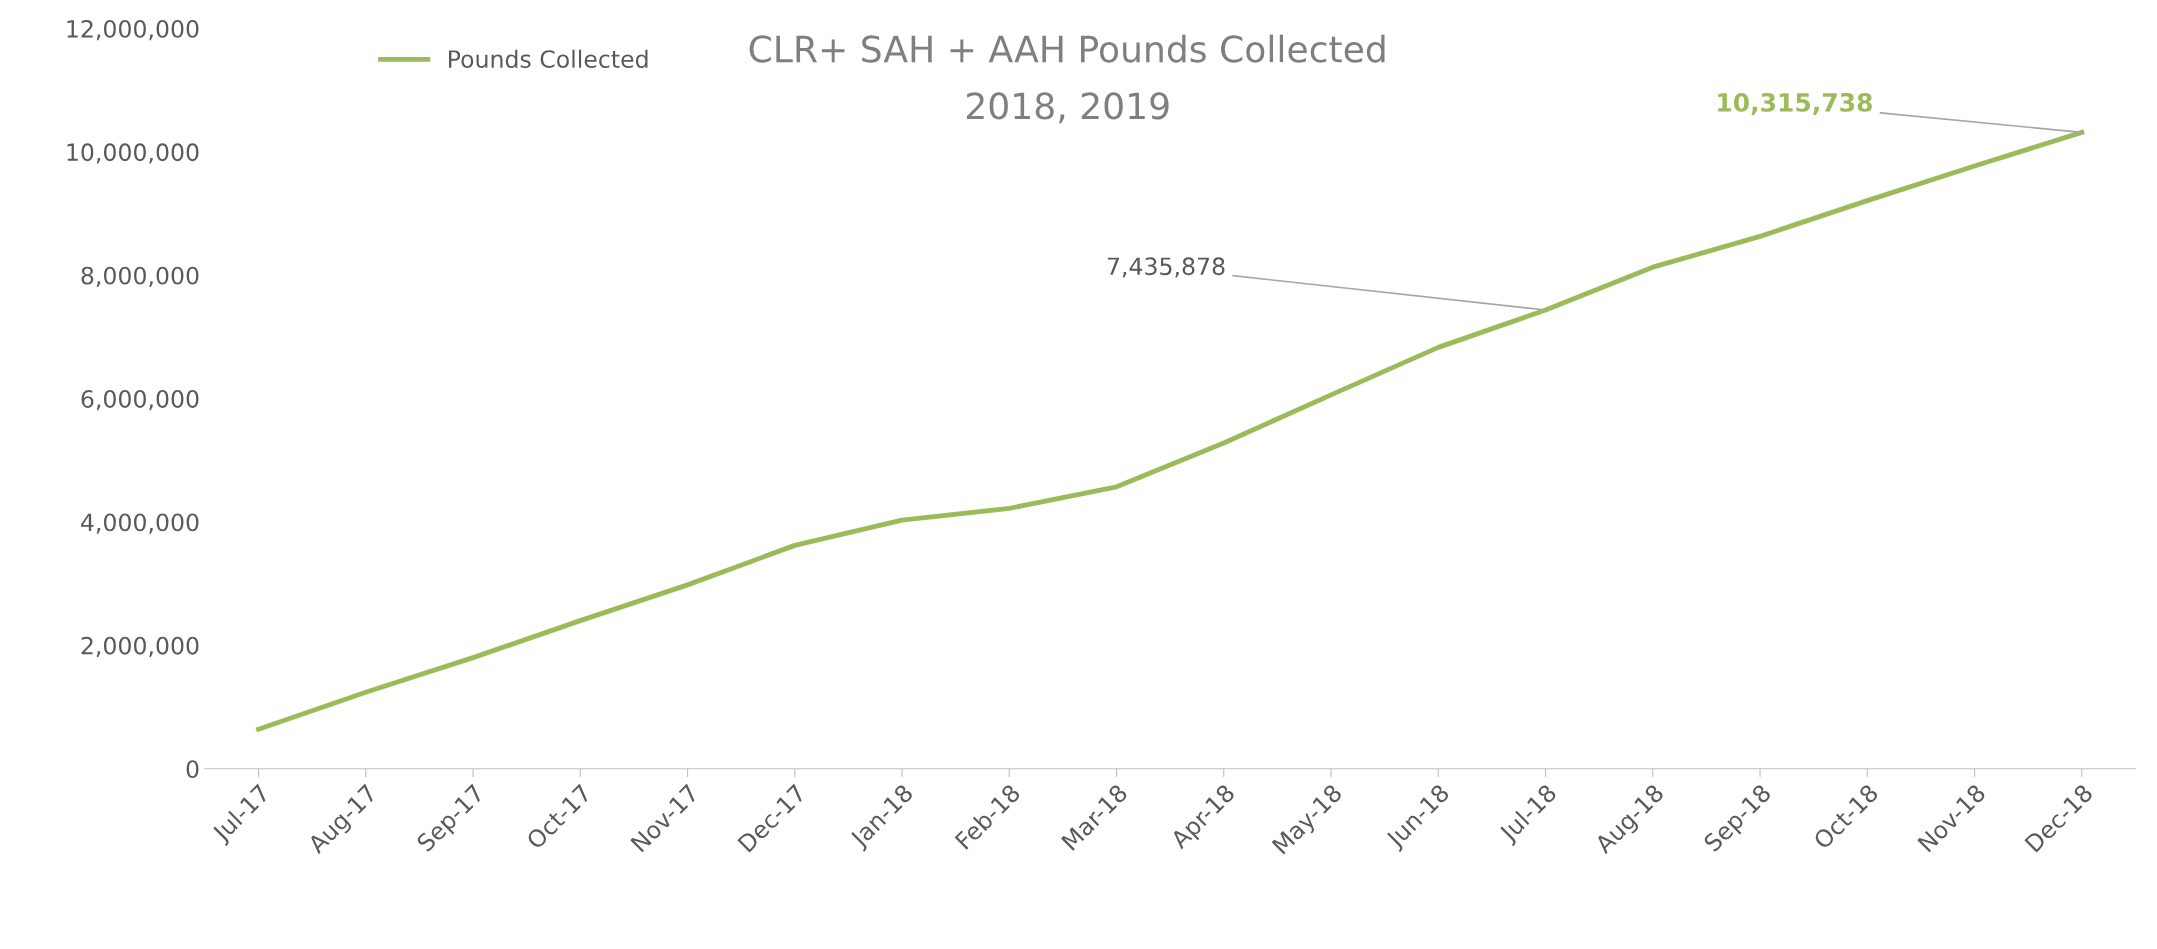 The image size is (2157, 949). I want to click on y-tick-label: 4,000,000, so click(140, 523).